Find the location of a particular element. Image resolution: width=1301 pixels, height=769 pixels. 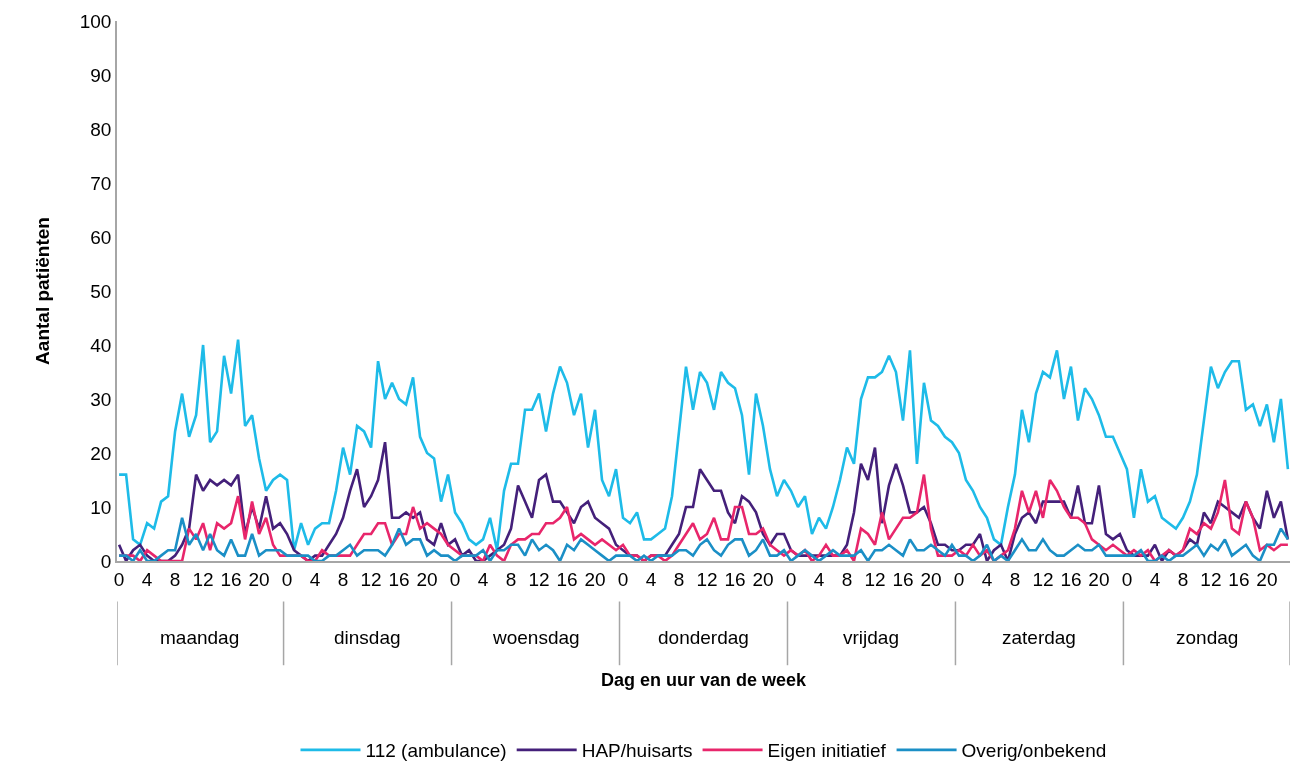

text: maandag is located at coordinates (200, 637).